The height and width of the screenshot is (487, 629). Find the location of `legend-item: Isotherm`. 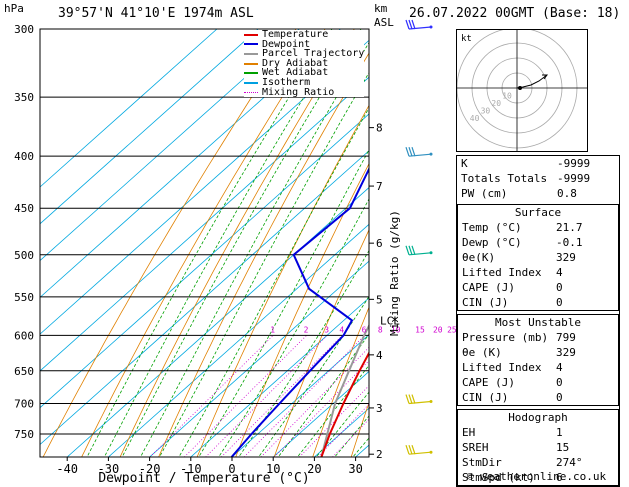

legend-item: Isotherm is located at coordinates (304, 82).